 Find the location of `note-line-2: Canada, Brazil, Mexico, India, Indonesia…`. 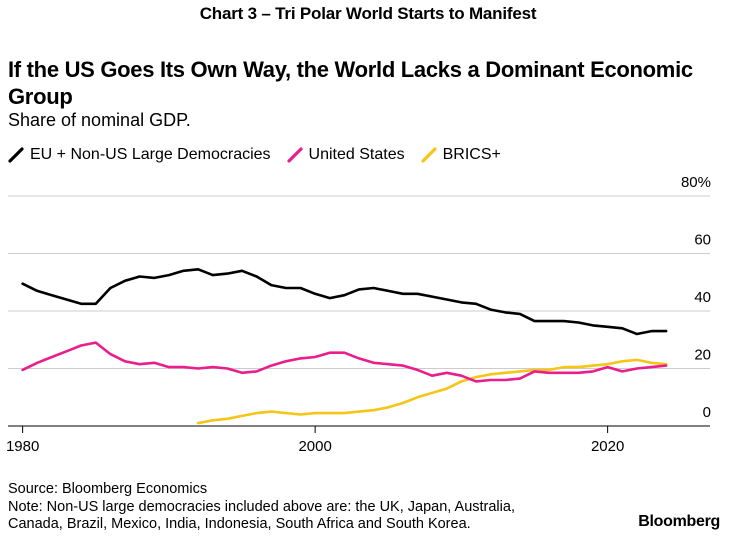

note-line-2: Canada, Brazil, Mexico, India, Indonesia… is located at coordinates (239, 524).